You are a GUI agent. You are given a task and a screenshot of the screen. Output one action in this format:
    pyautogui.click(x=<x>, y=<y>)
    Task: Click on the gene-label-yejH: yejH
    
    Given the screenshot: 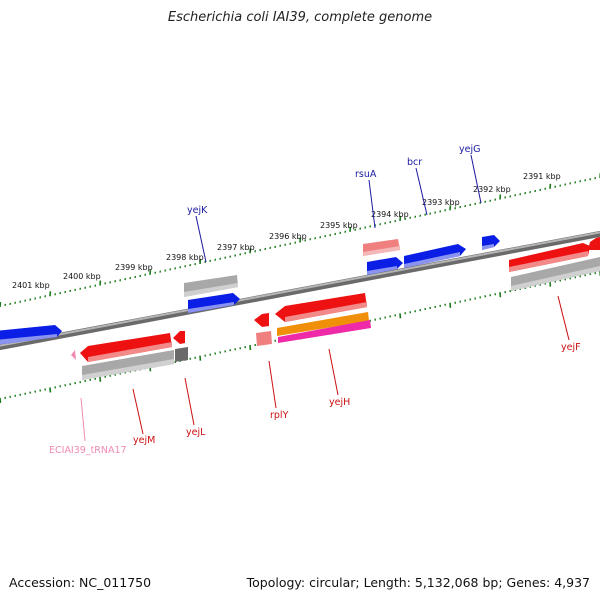 What is the action you would take?
    pyautogui.click(x=339, y=402)
    